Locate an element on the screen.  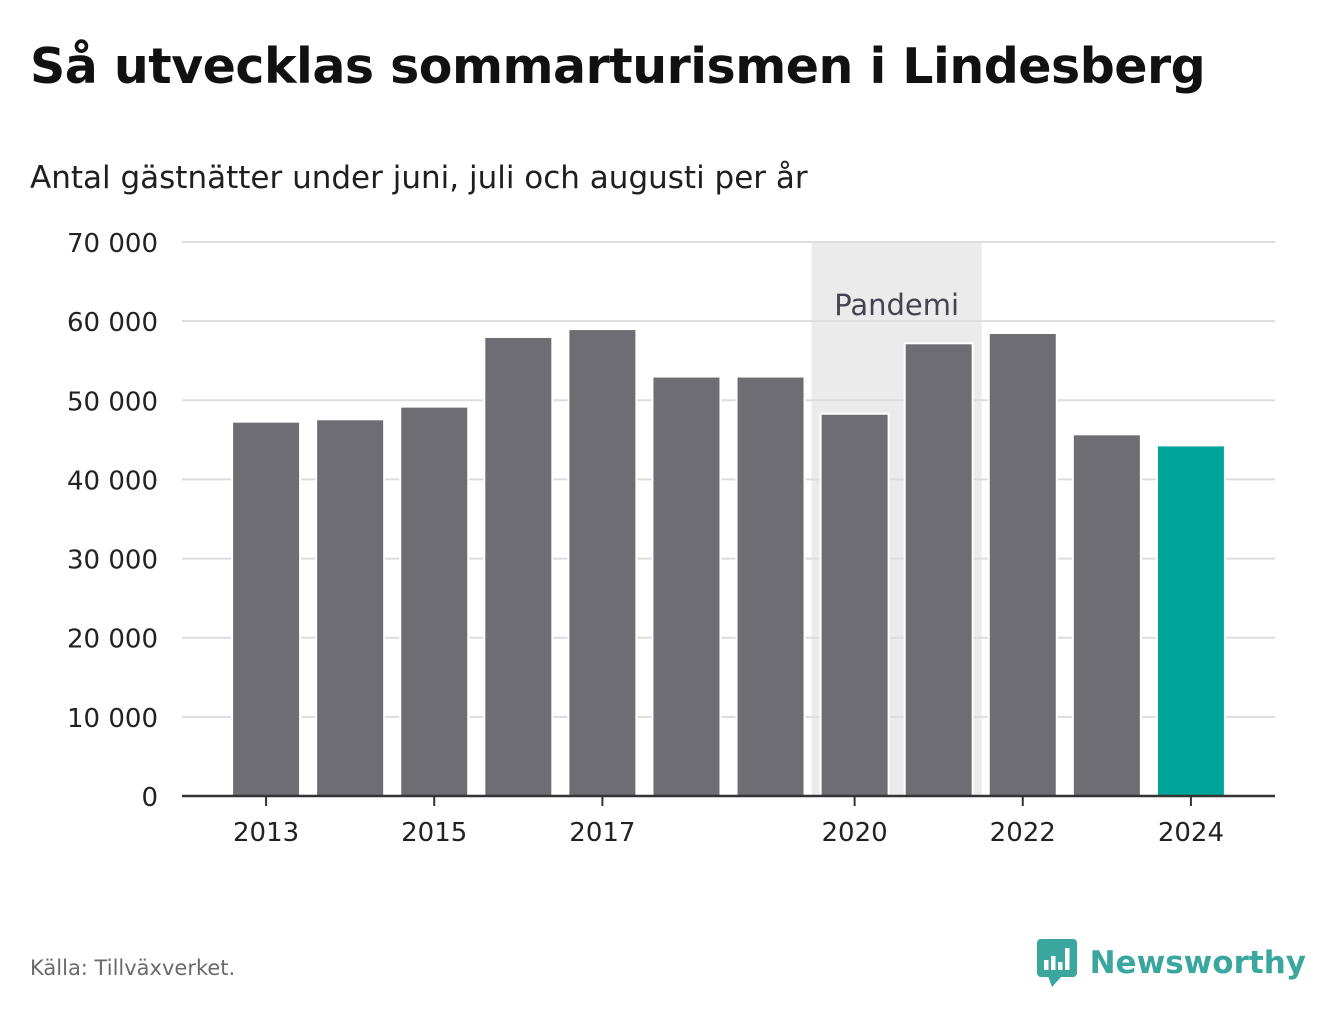
bar-2015 is located at coordinates (434, 601).